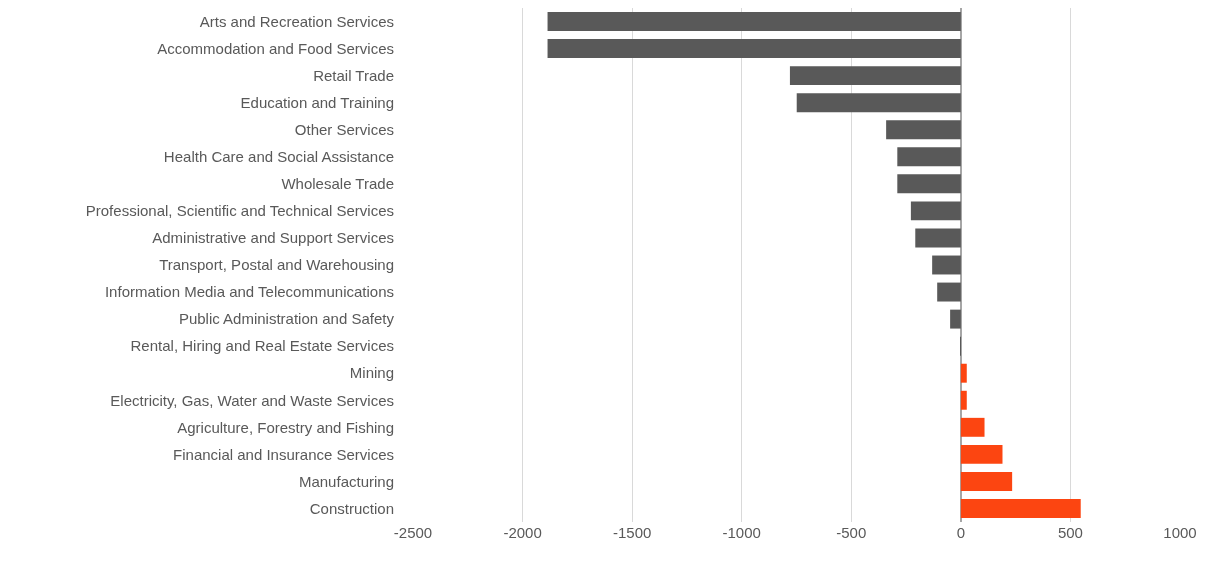 Image resolution: width=1205 pixels, height=562 pixels. I want to click on x-tick-label: 500, so click(1070, 532).